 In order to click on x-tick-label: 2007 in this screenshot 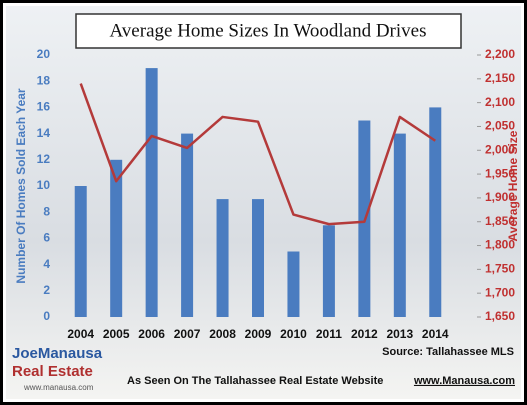, I will do `click(187, 334)`.